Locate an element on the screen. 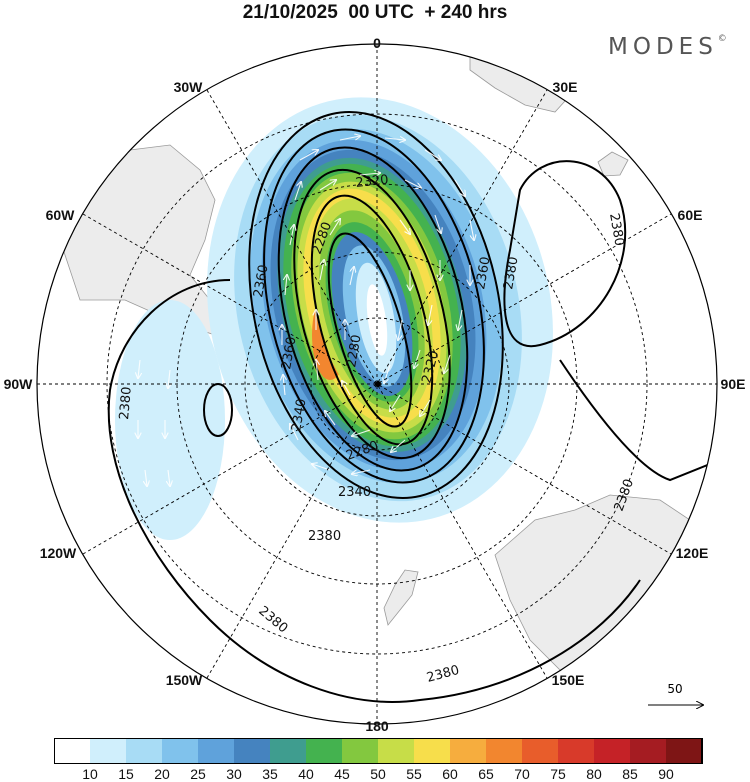 Image resolution: width=750 pixels, height=782 pixels. lon-label-0: 0 is located at coordinates (377, 43).